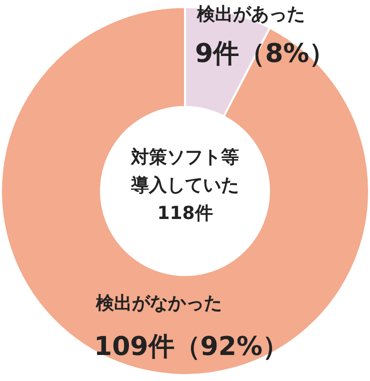 This screenshot has width=370, height=381. Describe the element at coordinates (184, 185) in the screenshot. I see `text: 対策ソフト等導入していた118件` at that location.